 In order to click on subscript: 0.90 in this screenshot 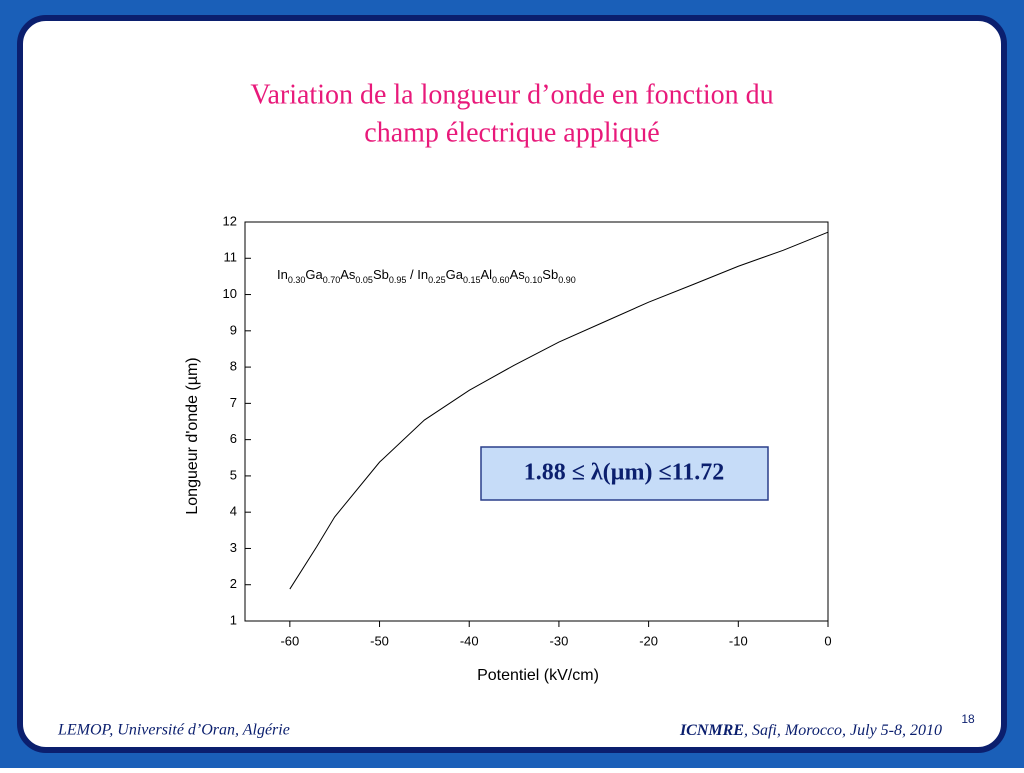, I will do `click(567, 280)`.